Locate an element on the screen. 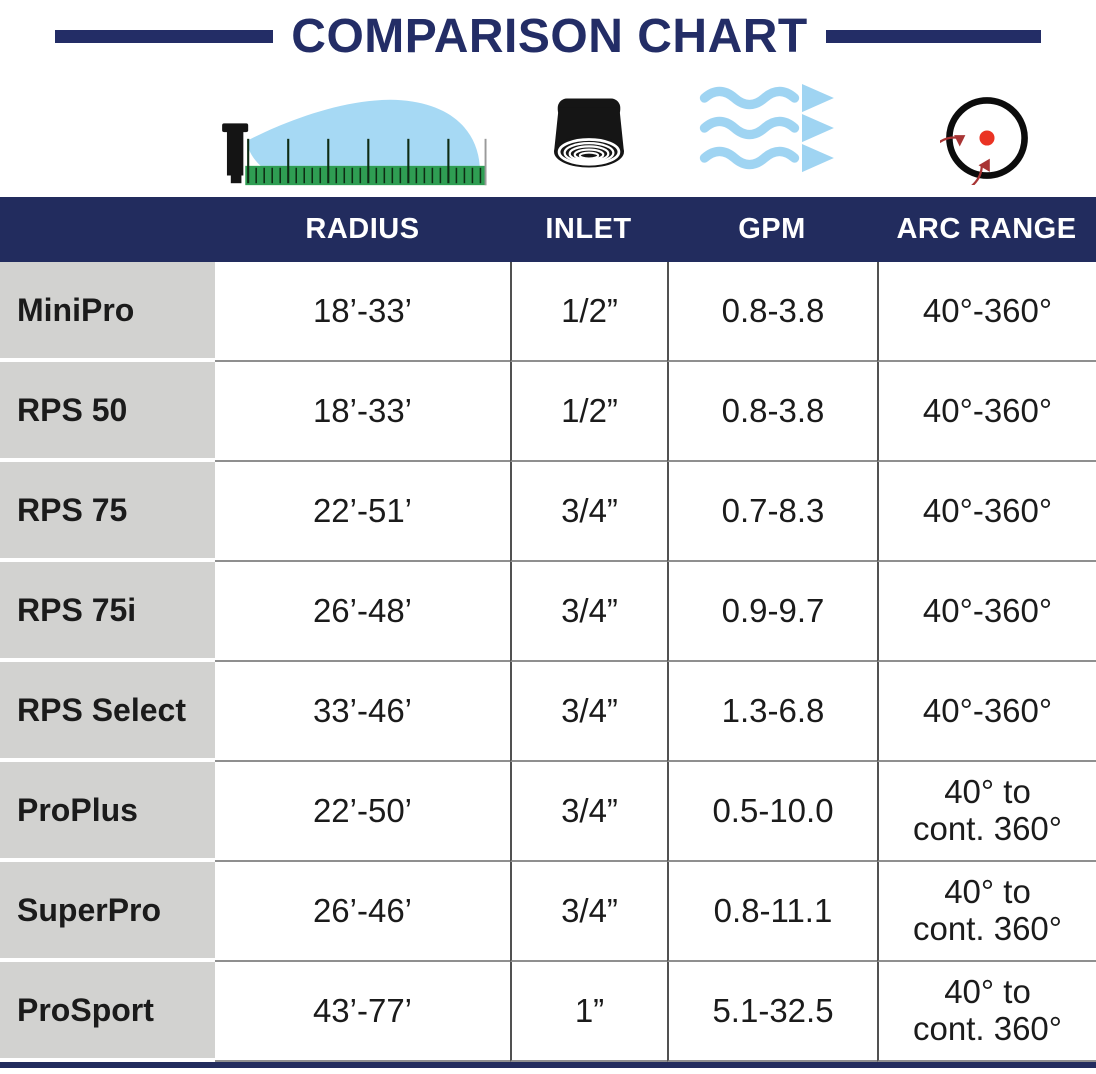 This screenshot has width=1096, height=1074. title-row: COMPARISON CHART is located at coordinates (548, 36).